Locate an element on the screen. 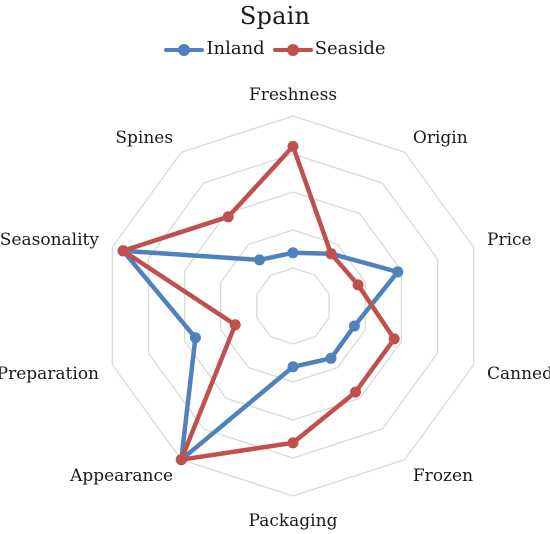 This screenshot has height=534, width=550. legend-item-seaside: Seaside is located at coordinates (329, 48).